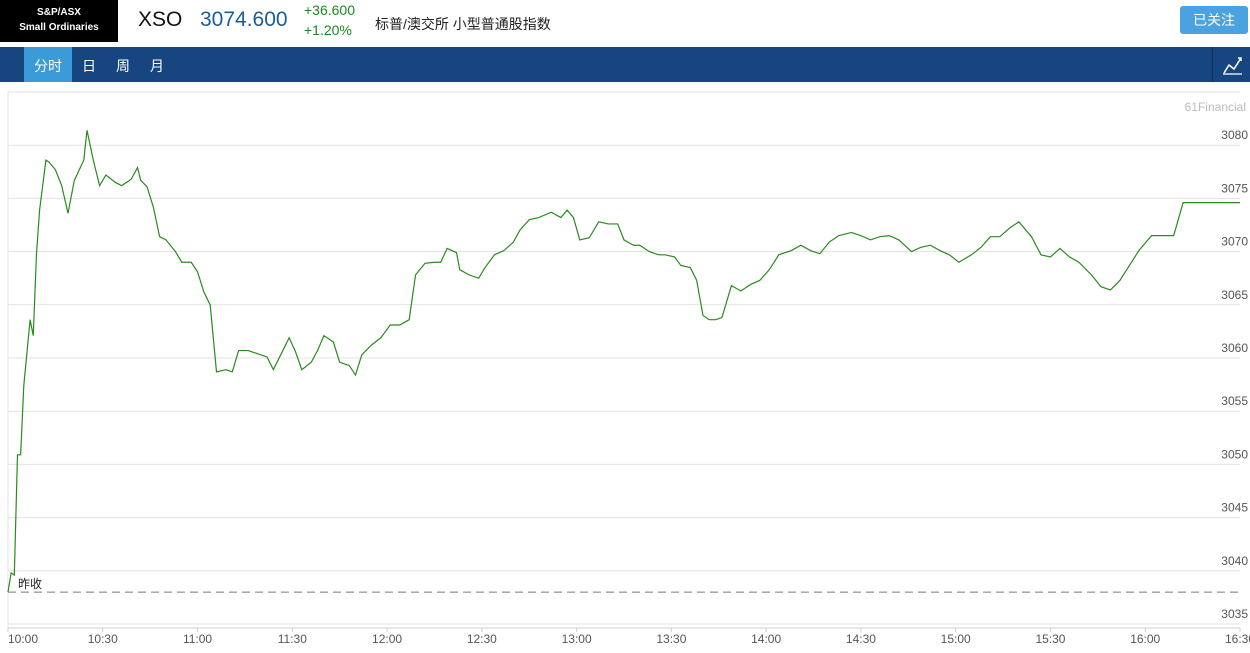 Image resolution: width=1250 pixels, height=653 pixels. Describe the element at coordinates (1234, 135) in the screenshot. I see `y-tick-label: 3080` at that location.